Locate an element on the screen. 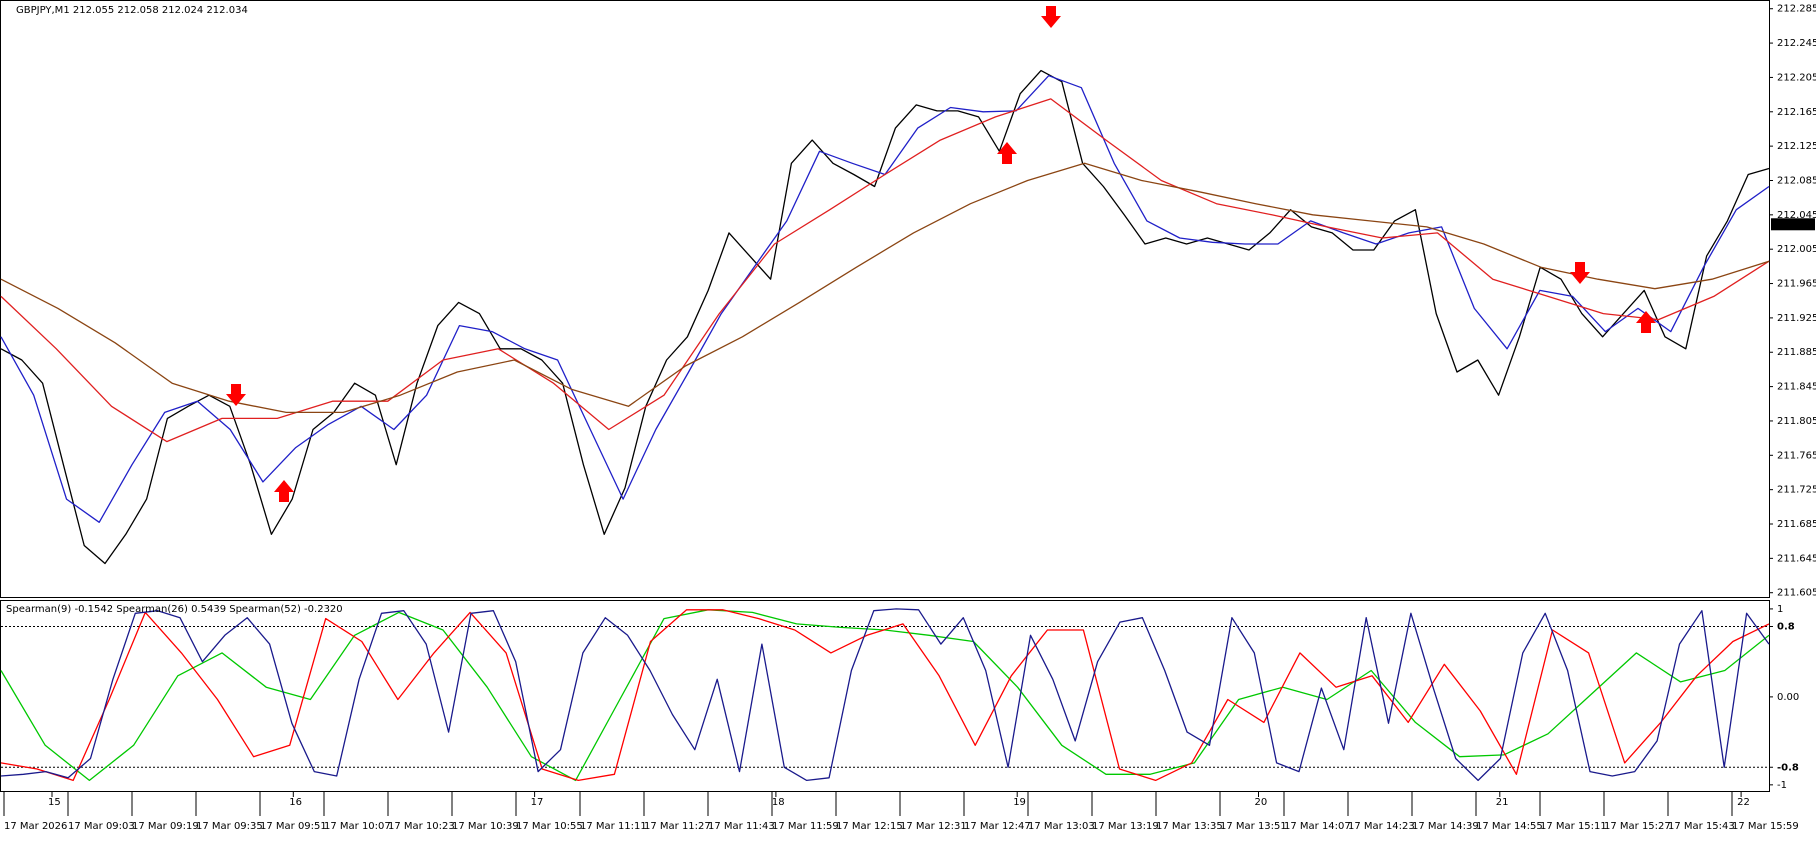 This screenshot has height=847, width=1816. time-label: 17 Mar 12:47 is located at coordinates (997, 826).